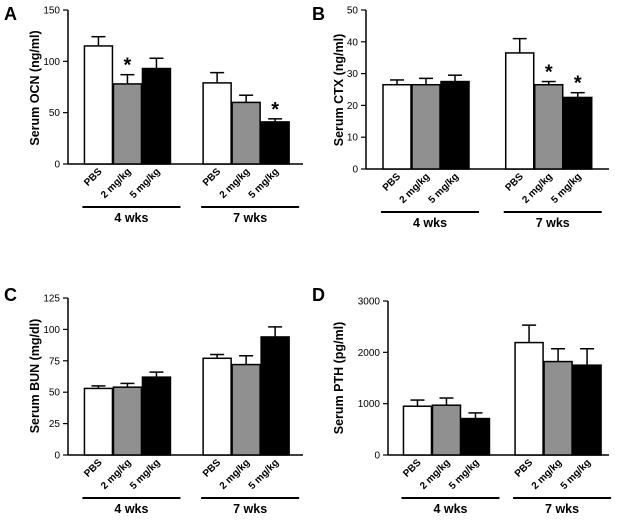  I want to click on y-axis-label: Serum OCN (ng/ml), so click(35, 87).